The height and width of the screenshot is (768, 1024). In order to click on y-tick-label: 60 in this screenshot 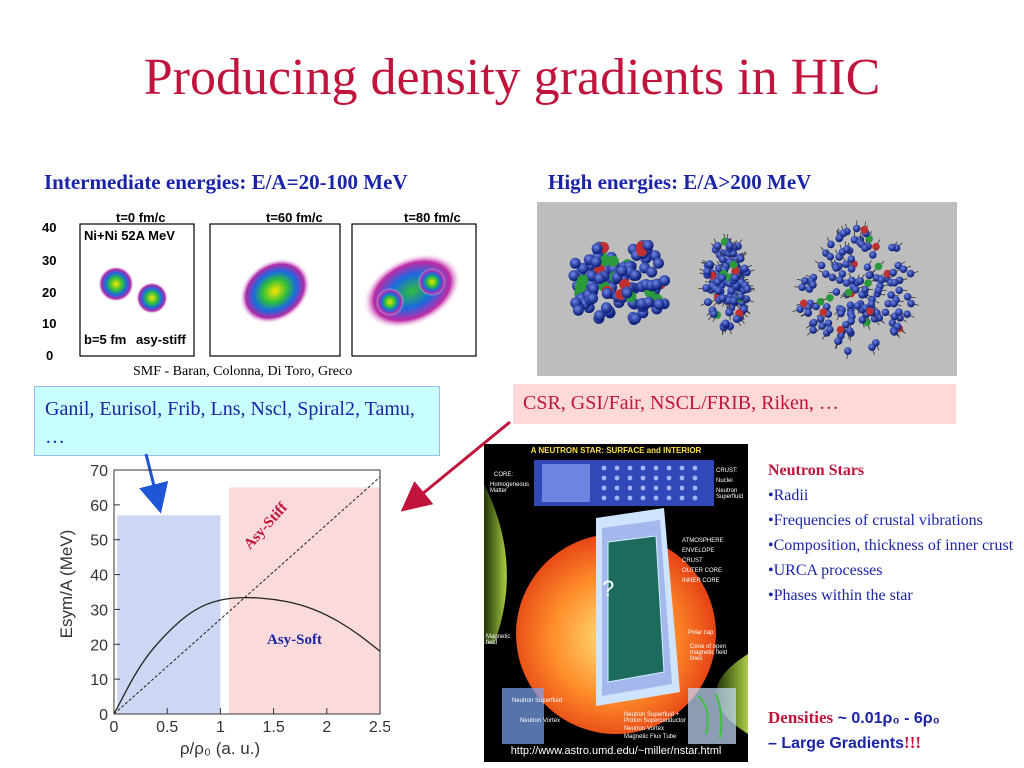, I will do `click(99, 506)`.